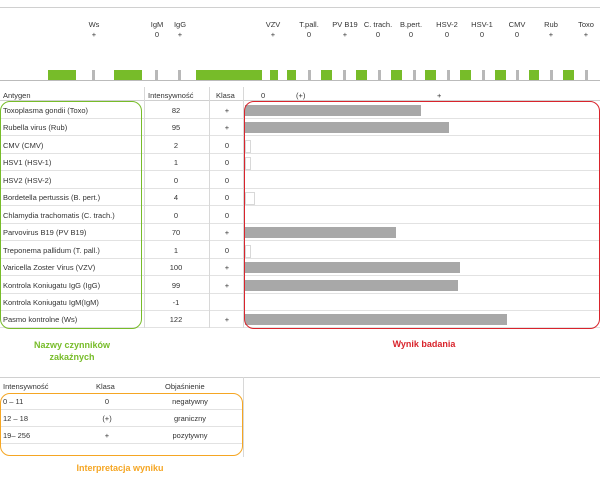 The image size is (600, 480). What do you see at coordinates (180, 24) in the screenshot?
I see `strip-column-label: IgG` at bounding box center [180, 24].